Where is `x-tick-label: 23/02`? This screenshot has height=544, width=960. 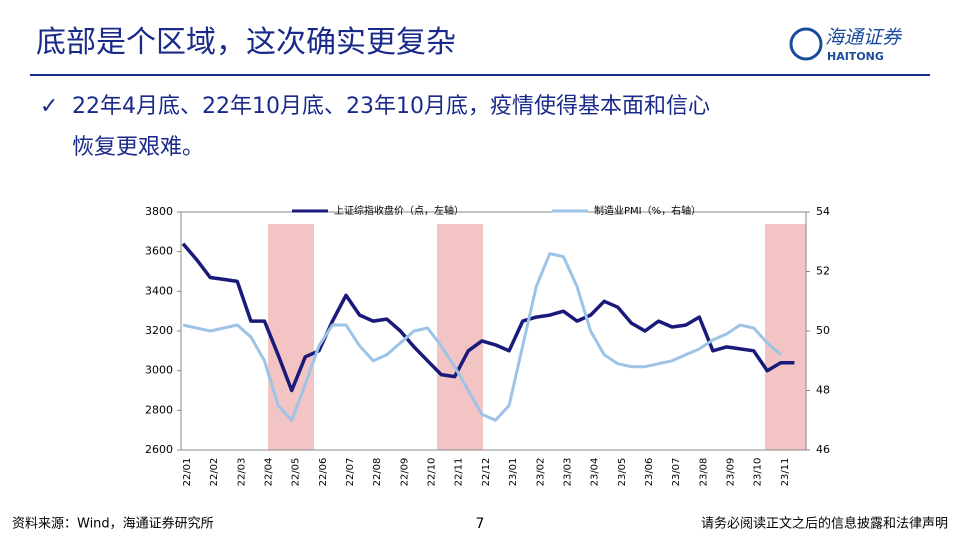
x-tick-label: 23/02 is located at coordinates (540, 472).